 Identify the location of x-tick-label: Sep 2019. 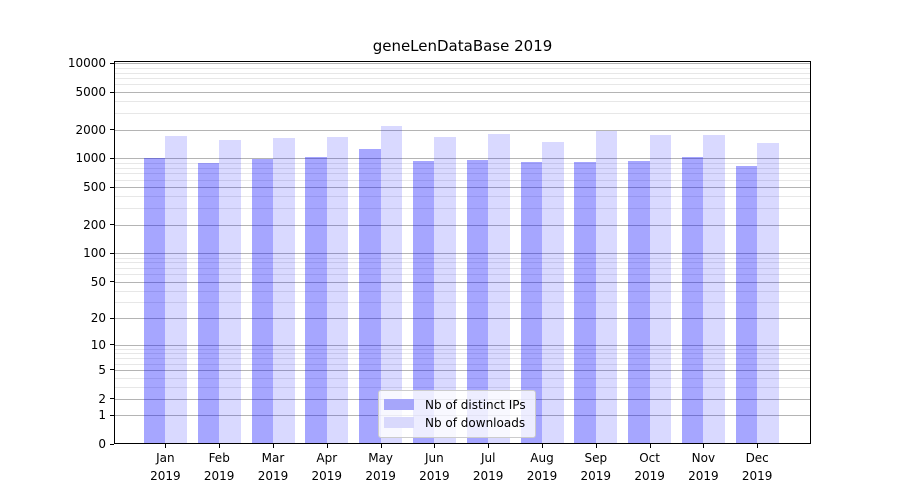
(596, 467).